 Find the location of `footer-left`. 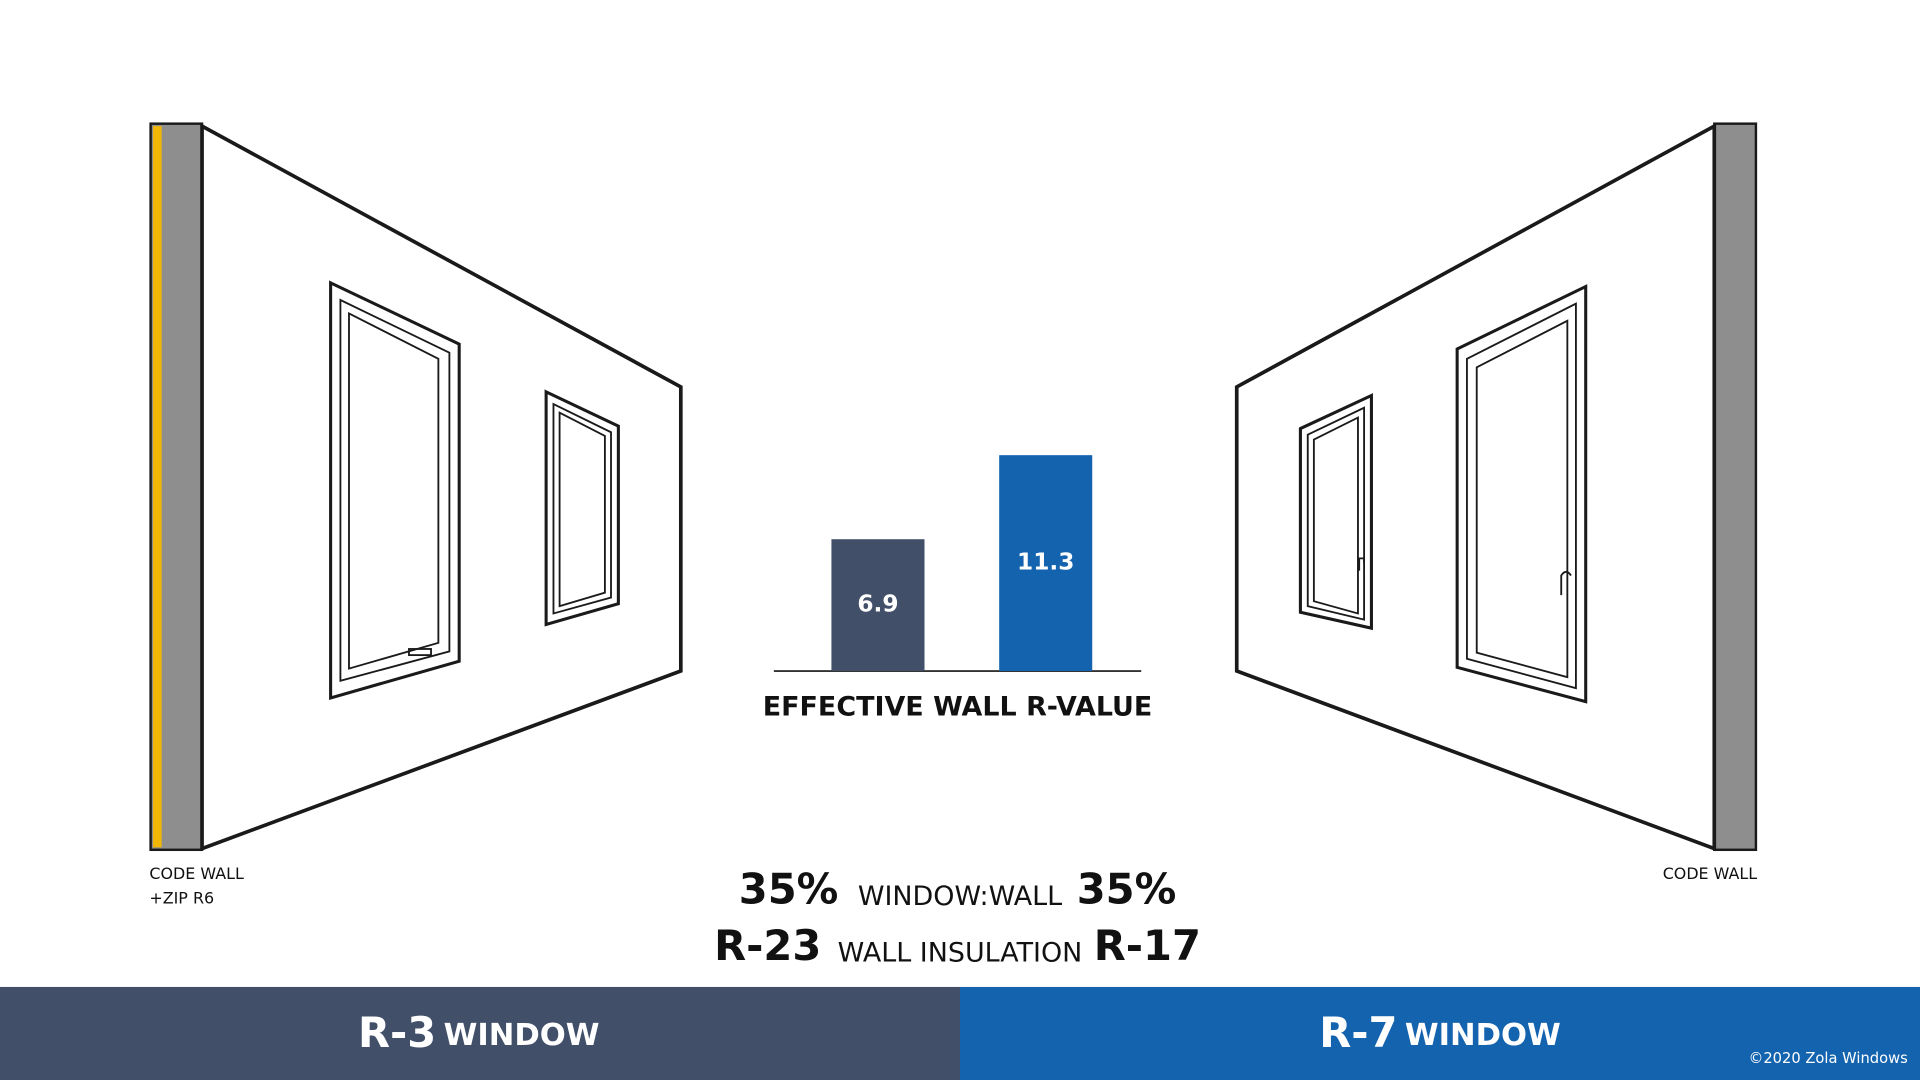

footer-left is located at coordinates (480, 1033).